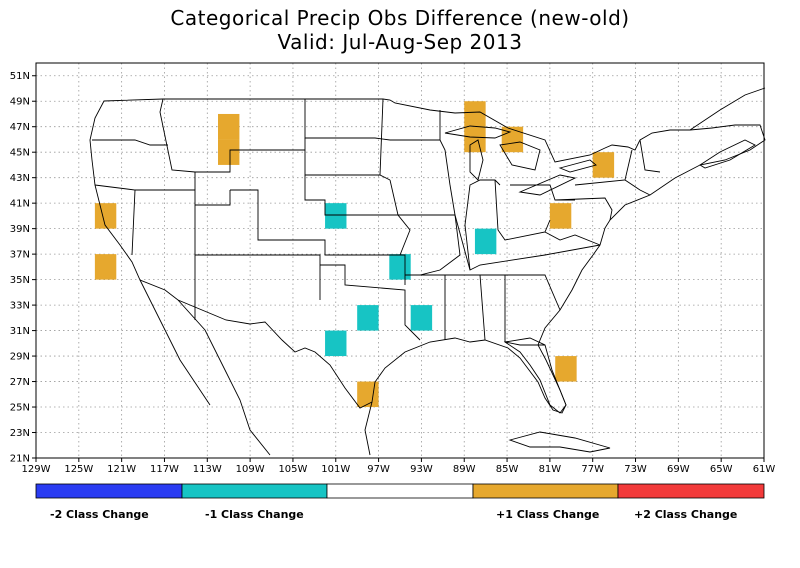  What do you see at coordinates (20, 229) in the screenshot?
I see `latitude-tick-label: 39N` at bounding box center [20, 229].